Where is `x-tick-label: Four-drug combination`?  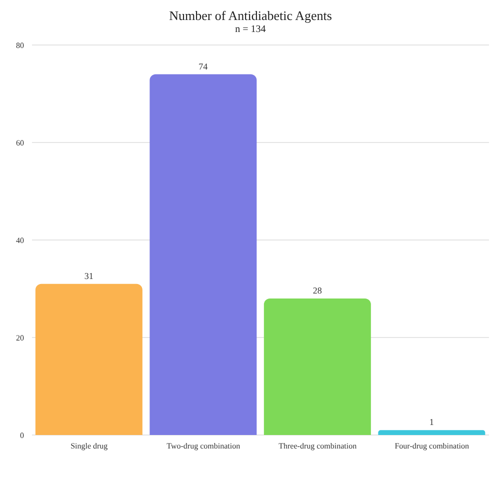 x-tick-label: Four-drug combination is located at coordinates (432, 446).